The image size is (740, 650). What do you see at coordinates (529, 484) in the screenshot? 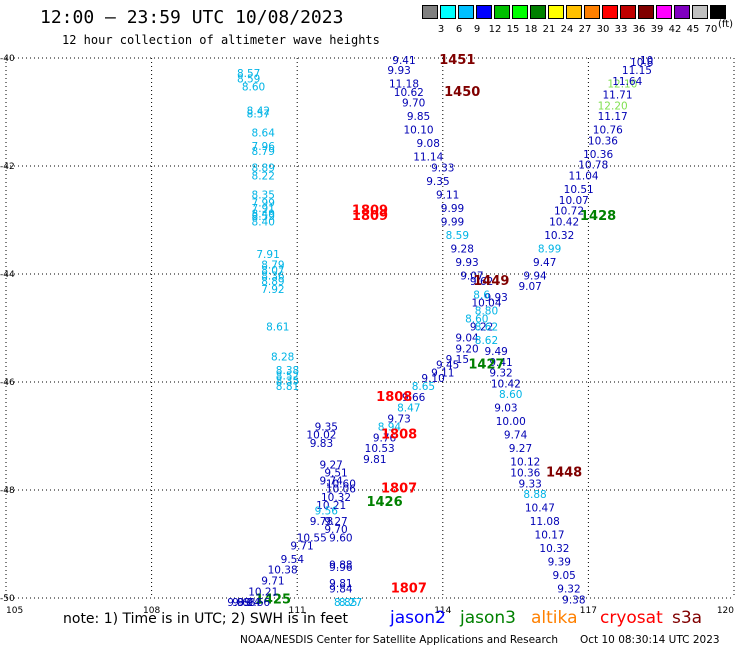
I see `wave-height-value: 9.33` at bounding box center [529, 484].